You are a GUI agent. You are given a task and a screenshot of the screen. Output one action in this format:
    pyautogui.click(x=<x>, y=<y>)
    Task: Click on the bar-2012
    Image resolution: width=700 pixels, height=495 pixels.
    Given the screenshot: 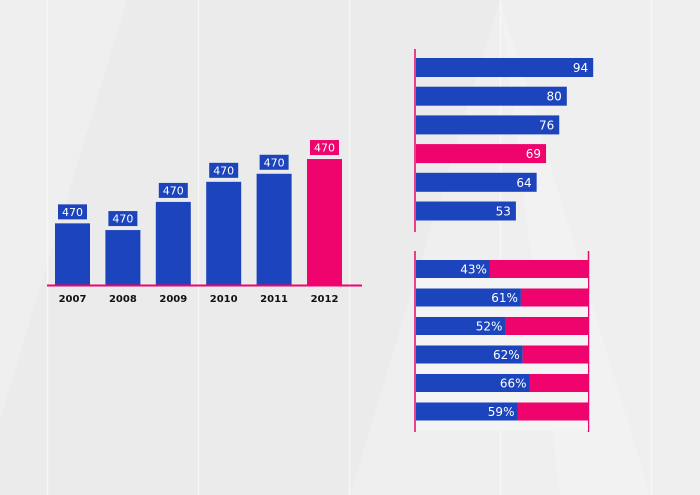 What is the action you would take?
    pyautogui.click(x=324, y=222)
    